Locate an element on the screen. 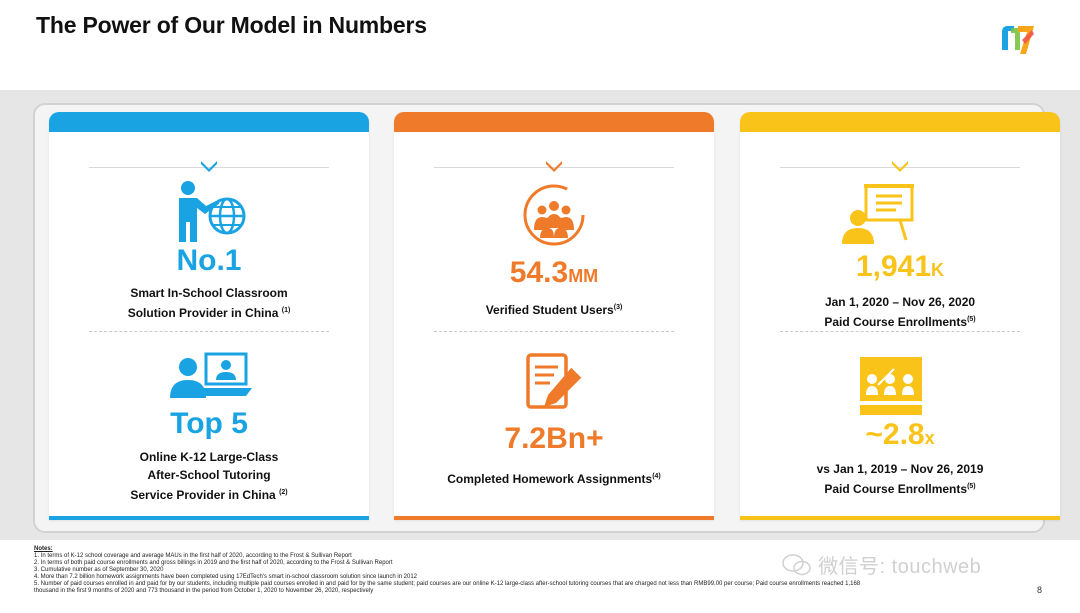 The height and width of the screenshot is (613, 1080). stat-value: 54.3MM is located at coordinates (554, 272).